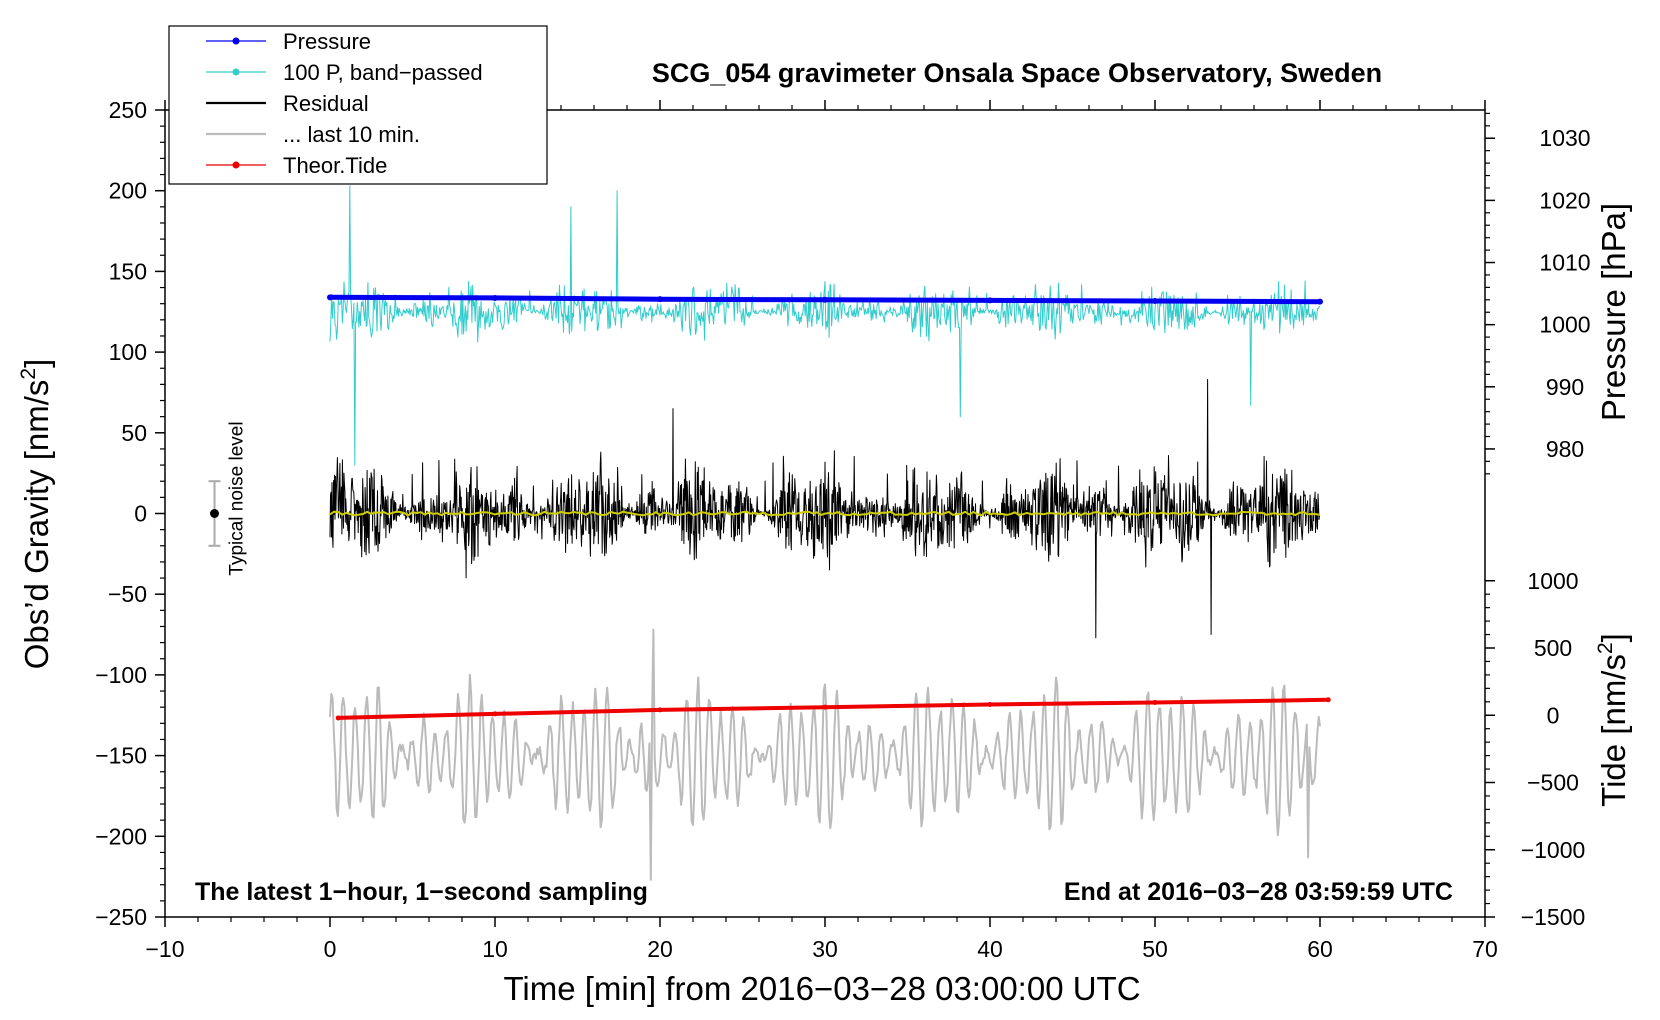 The width and height of the screenshot is (1660, 1020). I want to click on y-tick-label: −150, so click(121, 756).